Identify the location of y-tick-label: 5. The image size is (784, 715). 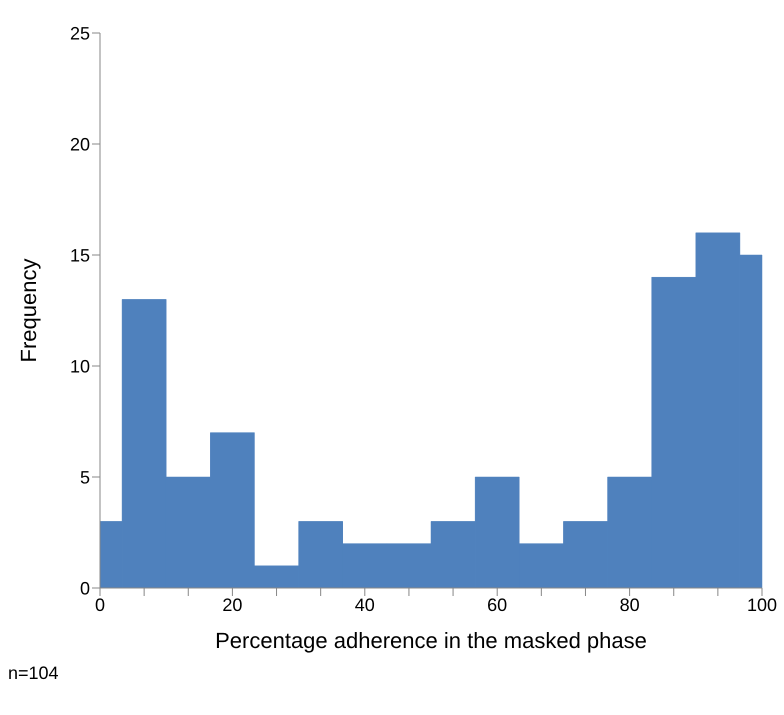
(85, 477).